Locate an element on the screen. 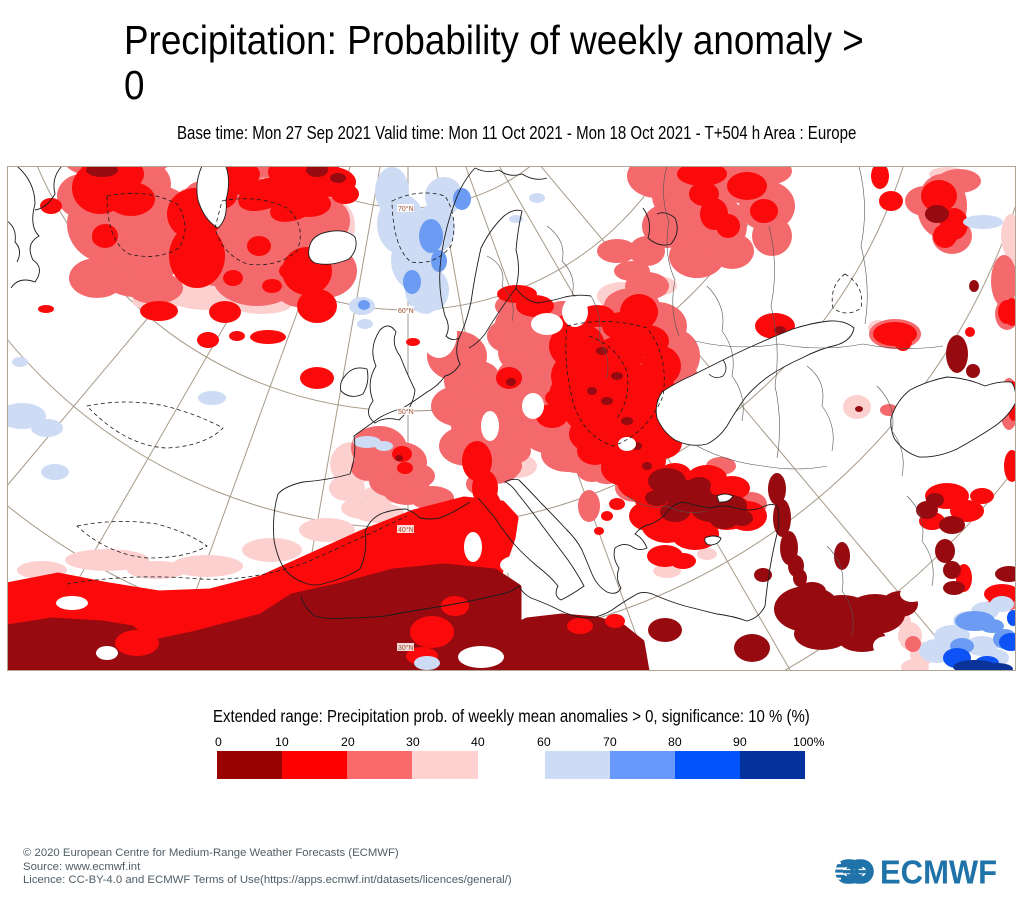 The image size is (1023, 921). svg-text: 60°N is located at coordinates (406, 311).